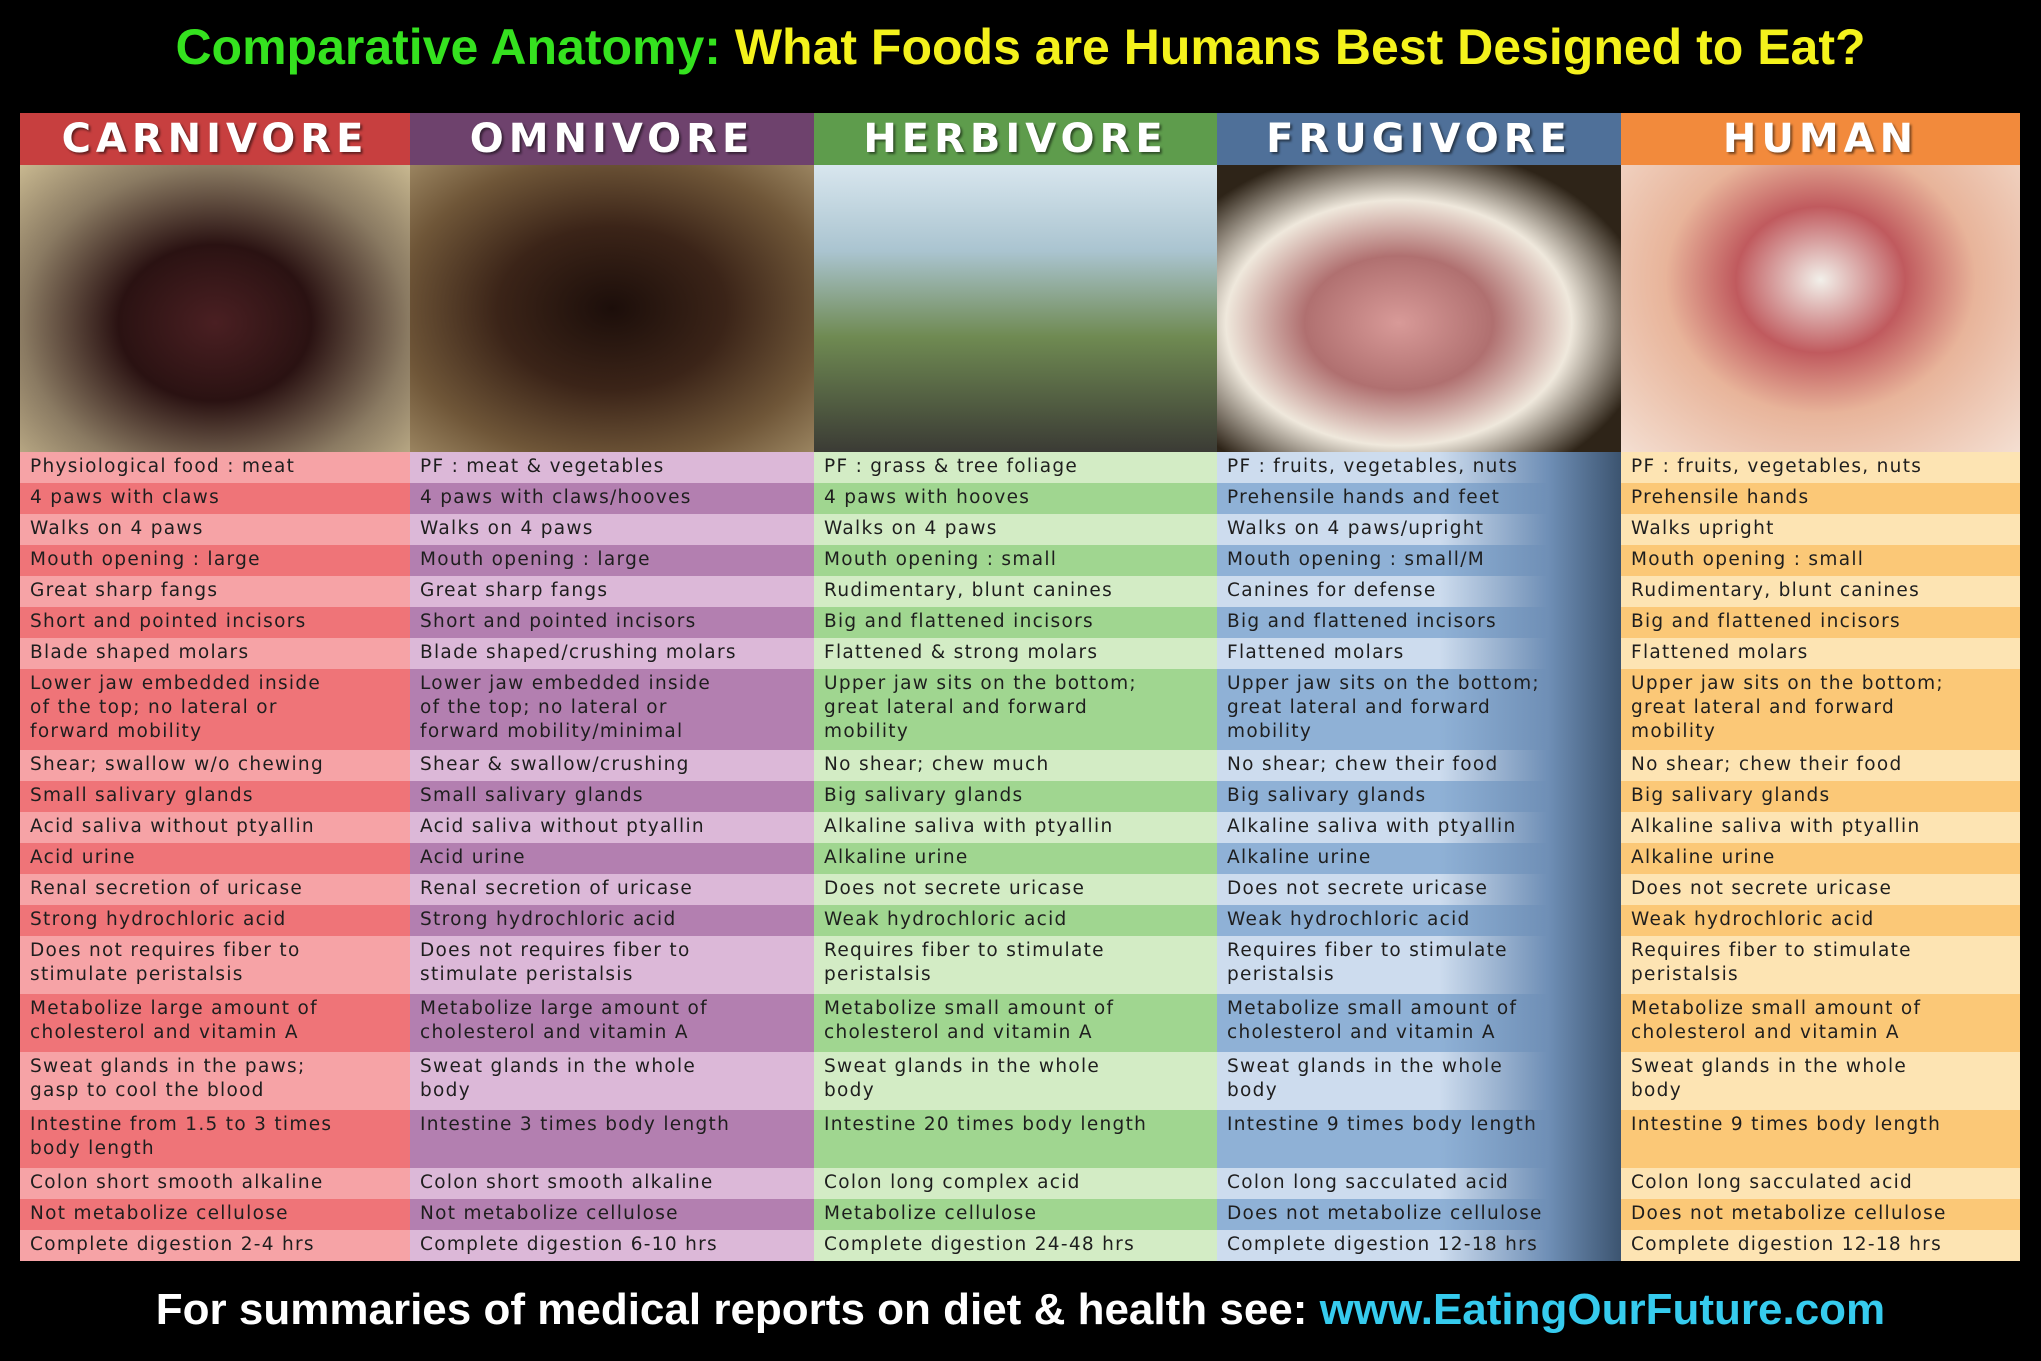  What do you see at coordinates (1015, 139) in the screenshot?
I see `column-header: HERBIVORE` at bounding box center [1015, 139].